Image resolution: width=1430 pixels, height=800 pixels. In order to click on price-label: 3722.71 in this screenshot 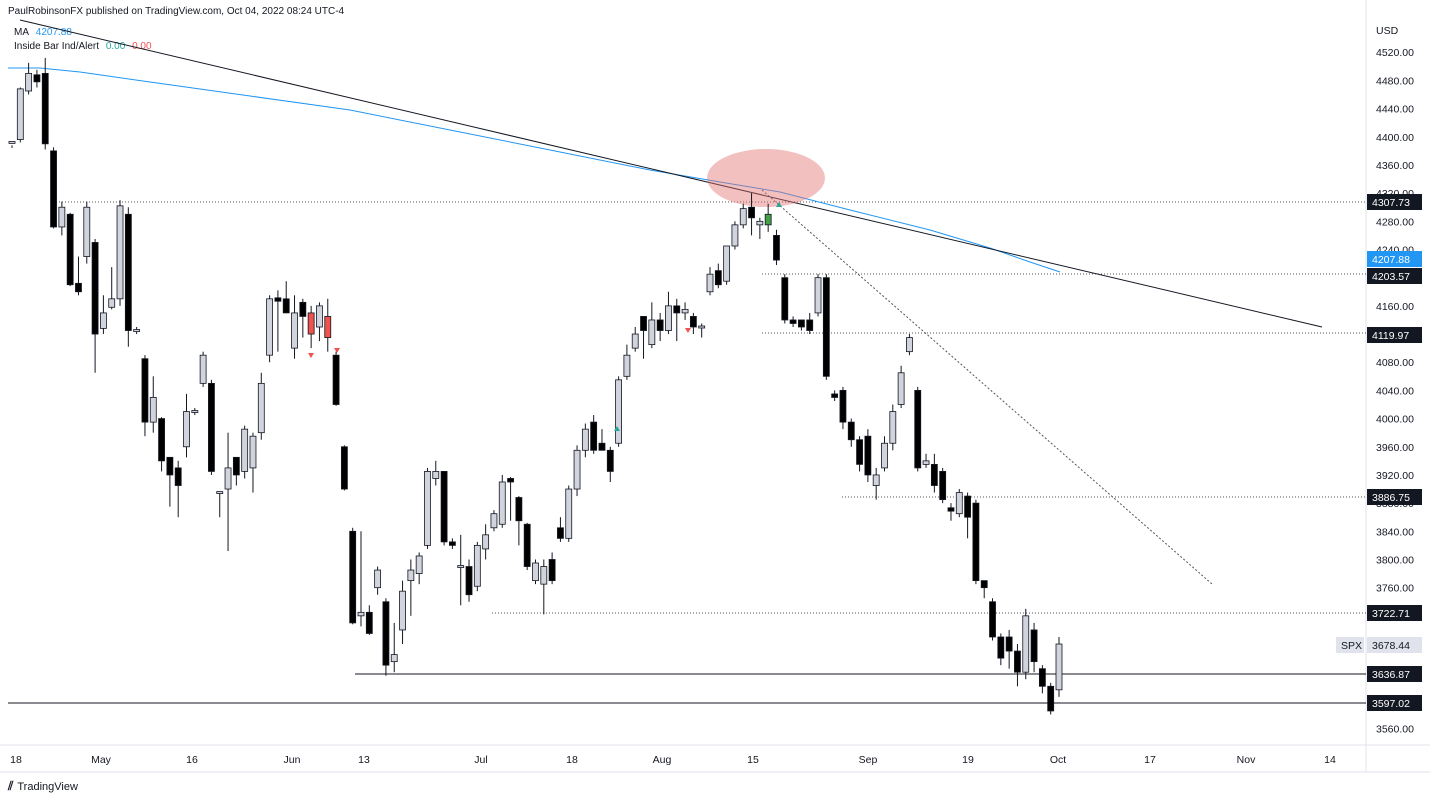, I will do `click(1394, 613)`.